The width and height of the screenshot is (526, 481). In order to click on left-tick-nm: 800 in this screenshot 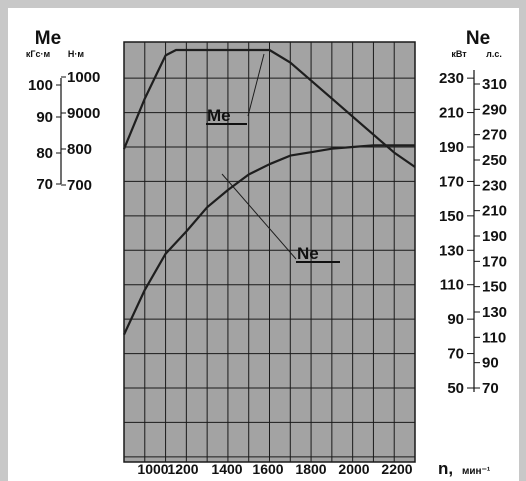, I will do `click(79, 149)`.